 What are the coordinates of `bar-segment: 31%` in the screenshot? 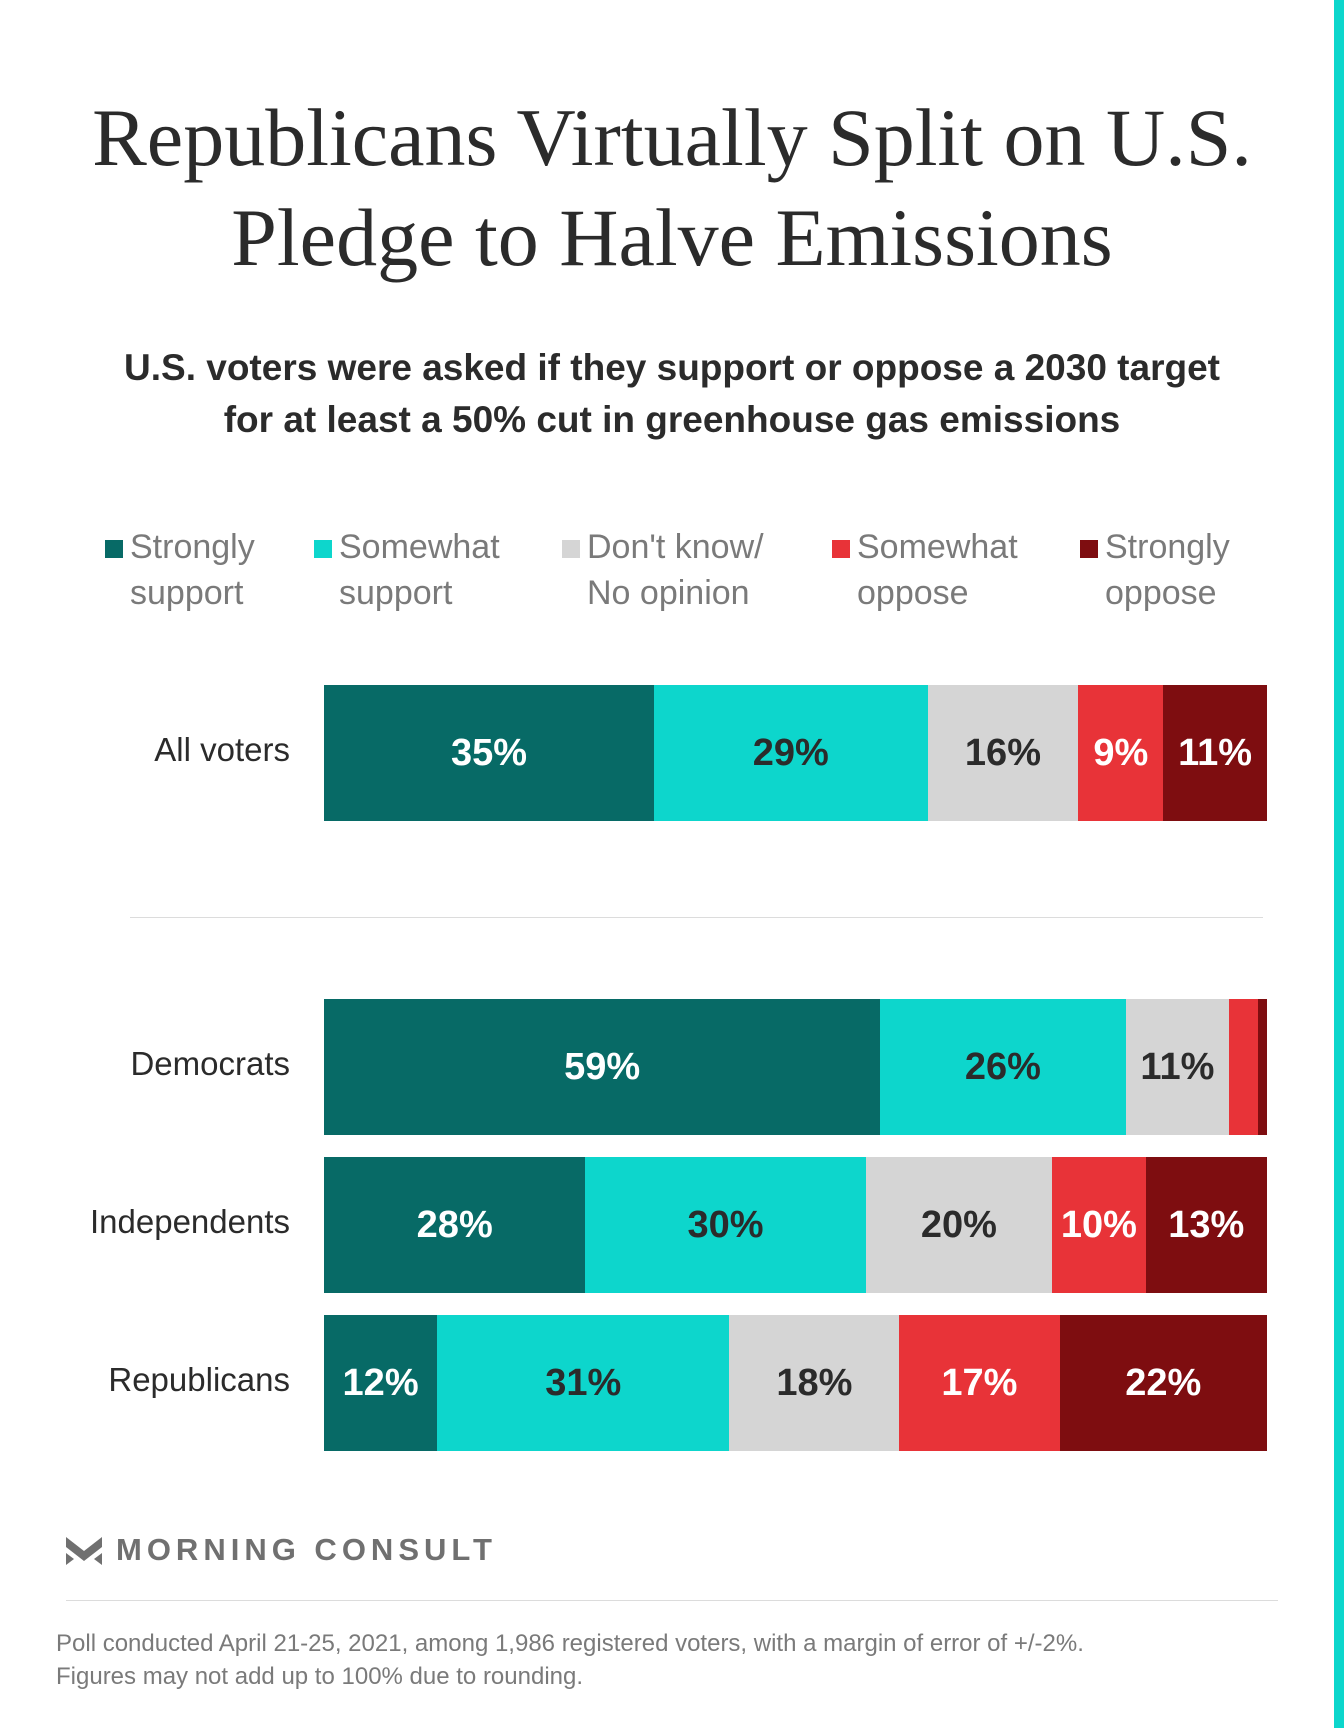 It's located at (583, 1383).